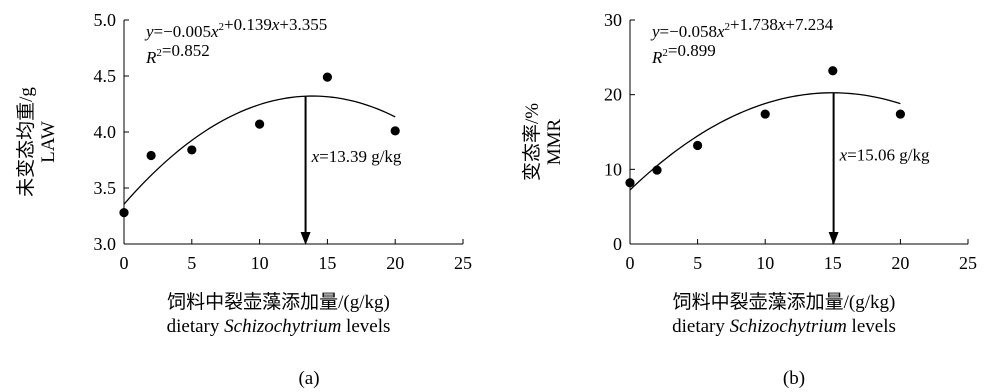 The image size is (987, 392). Describe the element at coordinates (754, 24) in the screenshot. I see `eq-text: +1.738` at that location.